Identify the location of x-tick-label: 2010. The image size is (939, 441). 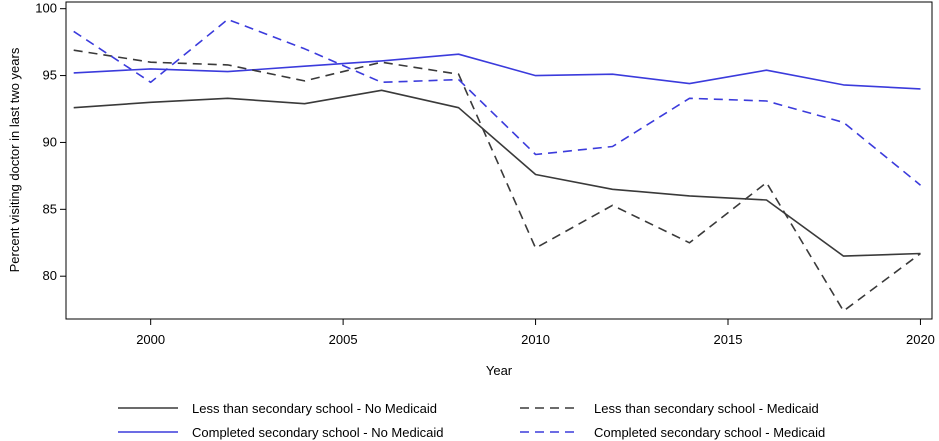
(535, 339).